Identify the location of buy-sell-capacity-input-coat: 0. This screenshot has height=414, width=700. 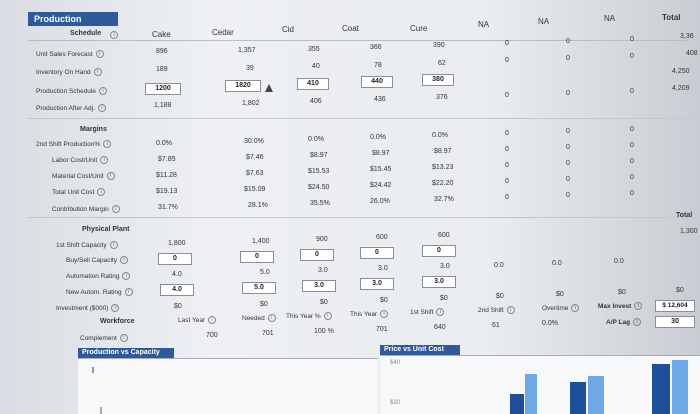
(377, 253).